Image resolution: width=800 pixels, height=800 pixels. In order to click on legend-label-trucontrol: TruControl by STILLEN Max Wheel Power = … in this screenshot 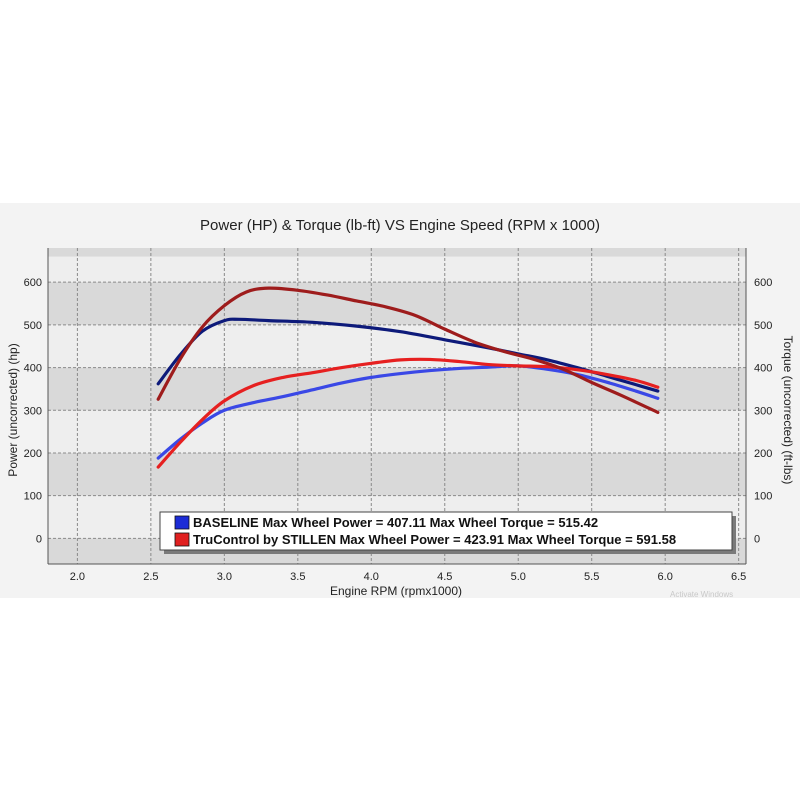, I will do `click(434, 539)`.